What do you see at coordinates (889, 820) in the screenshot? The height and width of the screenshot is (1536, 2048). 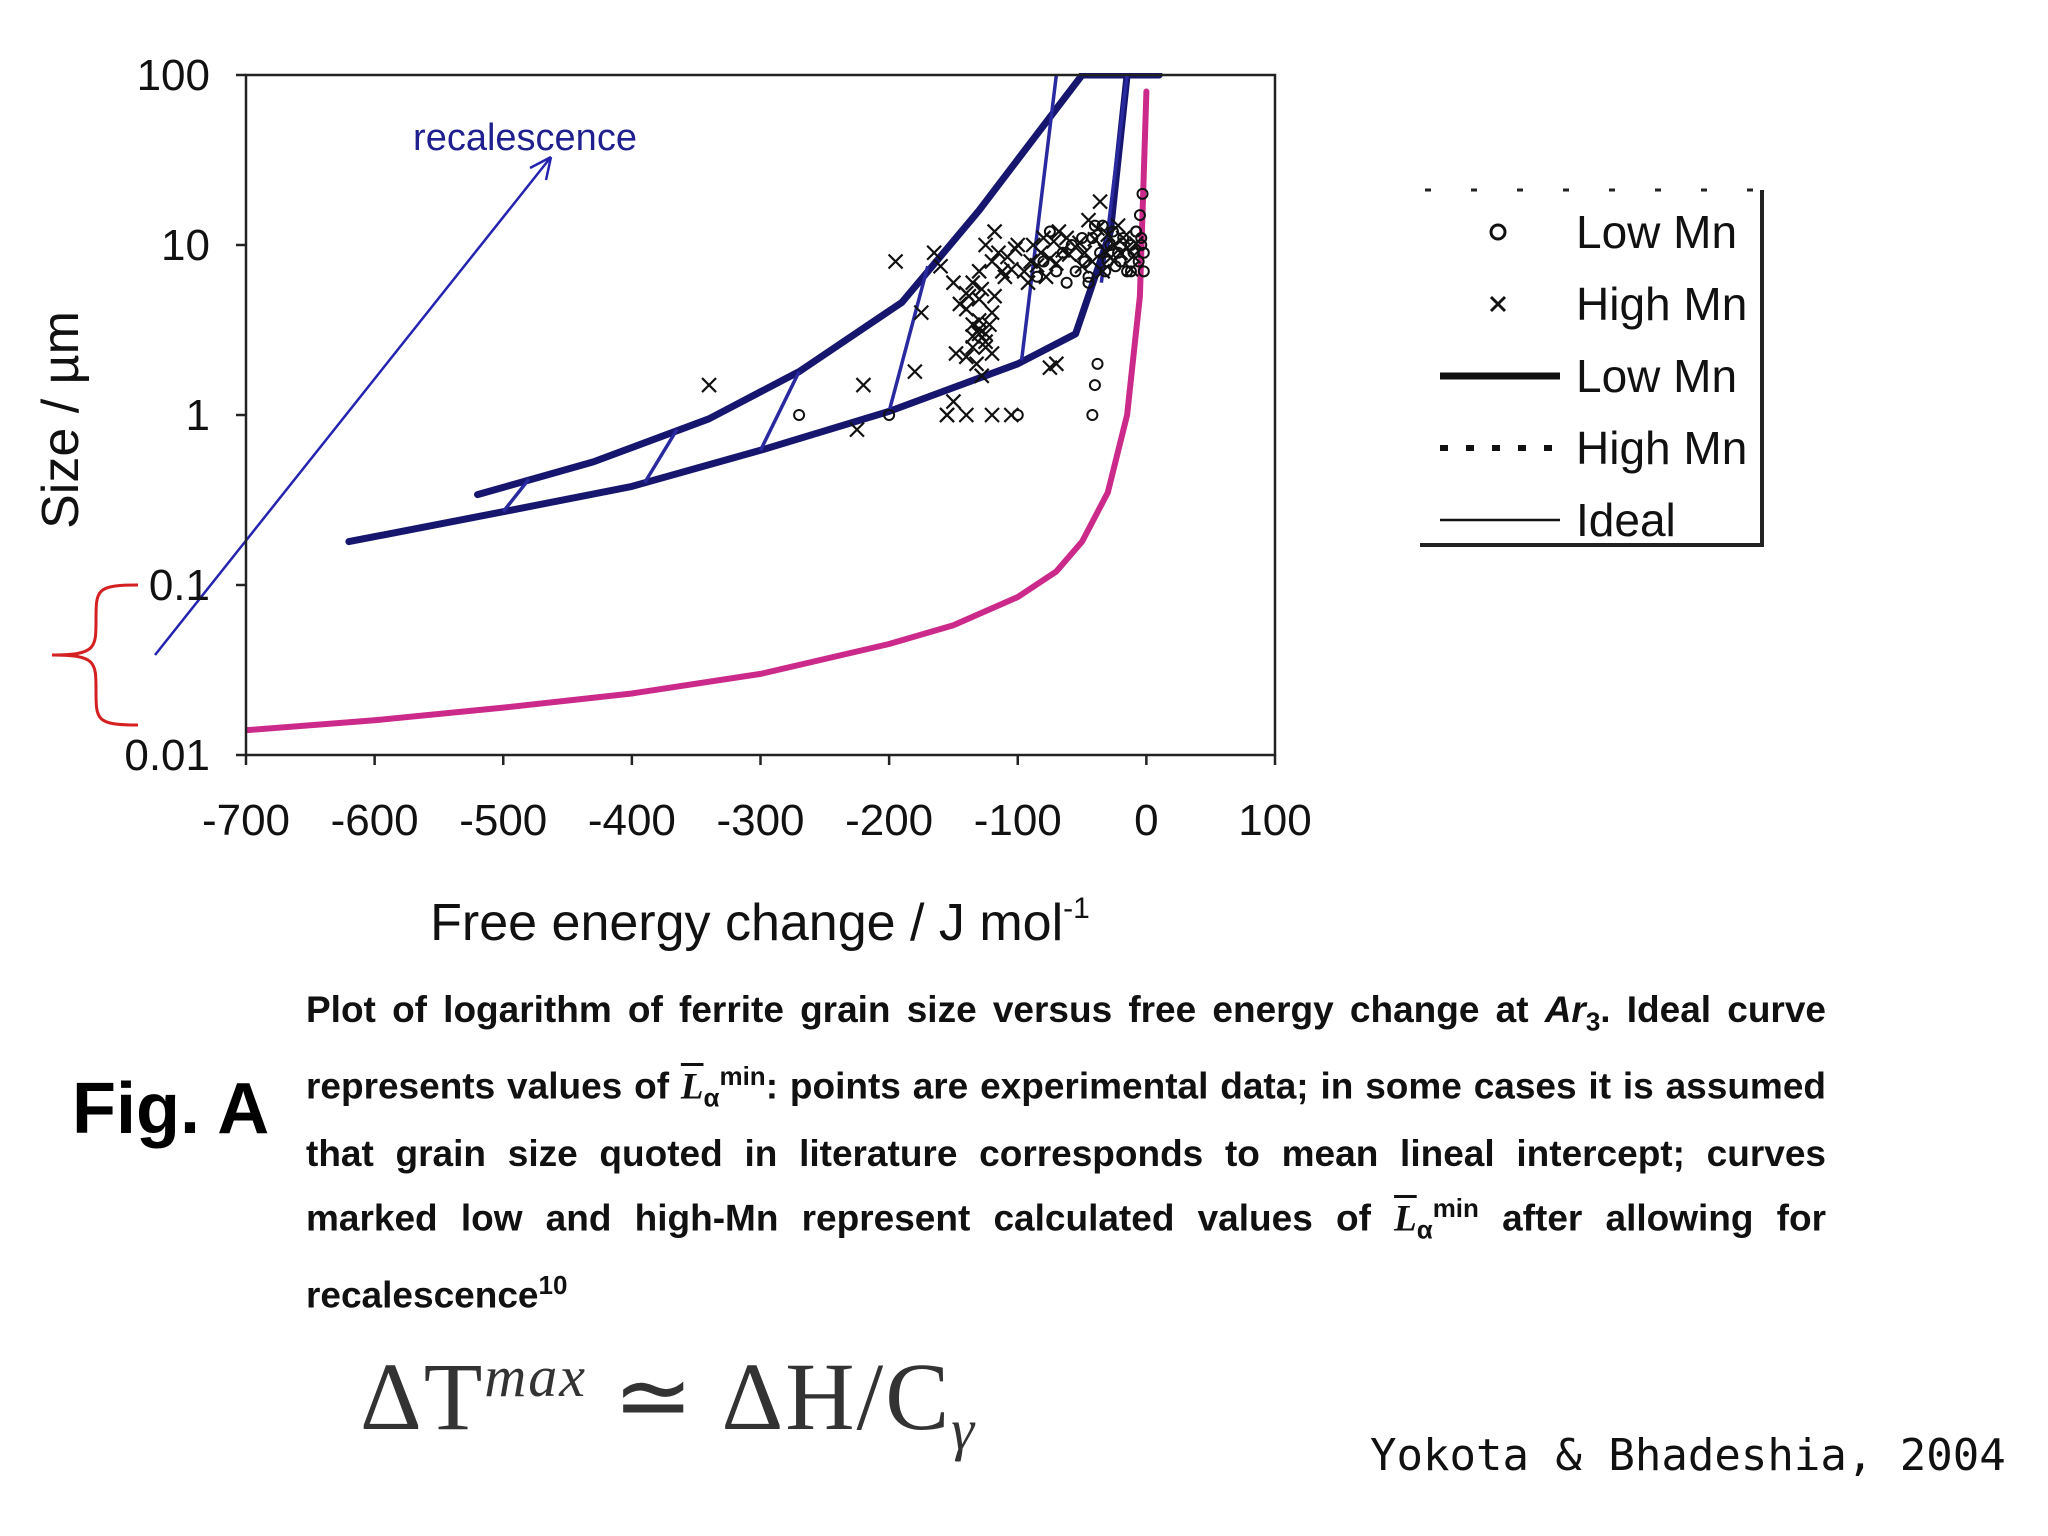 I see `x-tick-label: -200` at bounding box center [889, 820].